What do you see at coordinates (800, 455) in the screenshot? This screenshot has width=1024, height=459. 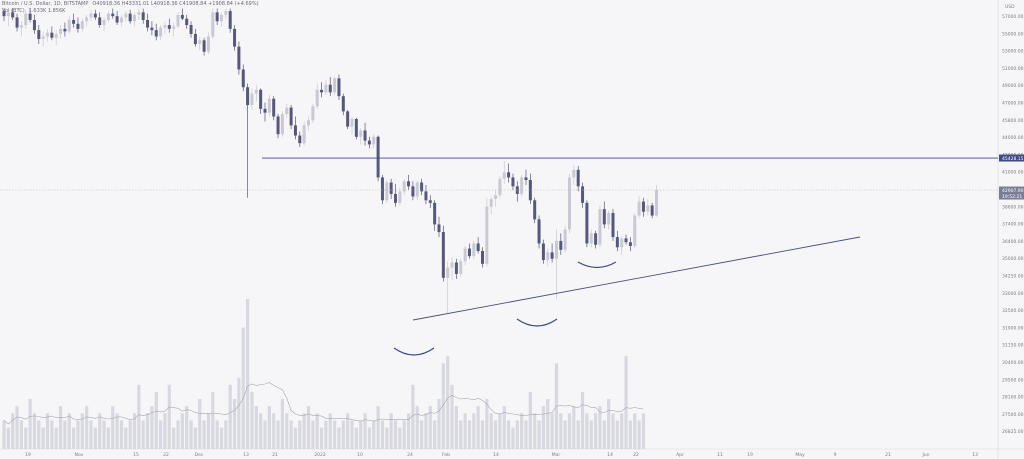 I see `time-tick-label: May` at bounding box center [800, 455].